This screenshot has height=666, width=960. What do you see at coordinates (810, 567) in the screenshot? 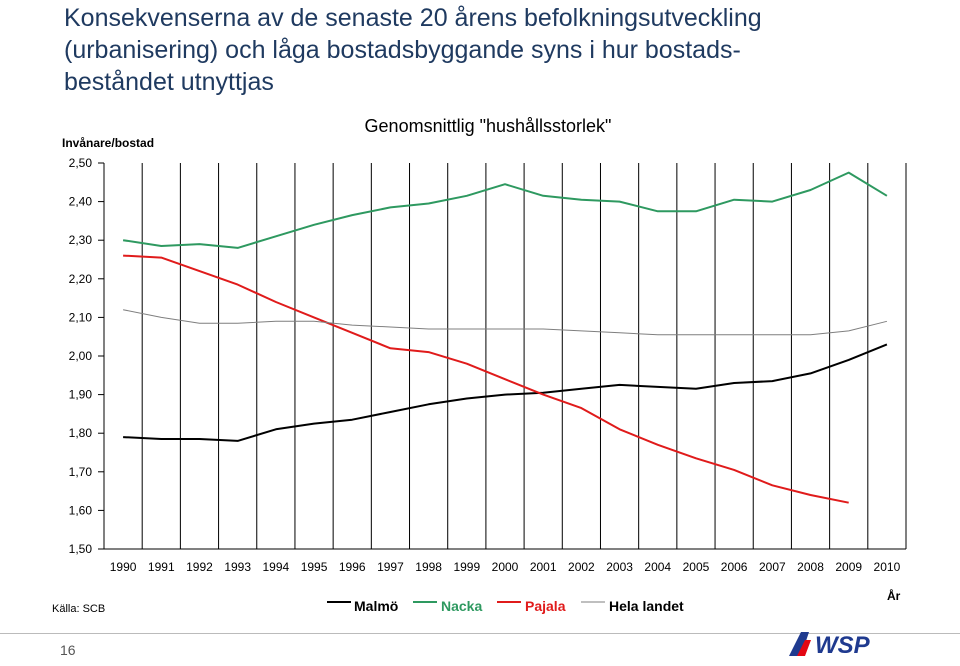
I see `x-tick-label: 2008` at bounding box center [810, 567].